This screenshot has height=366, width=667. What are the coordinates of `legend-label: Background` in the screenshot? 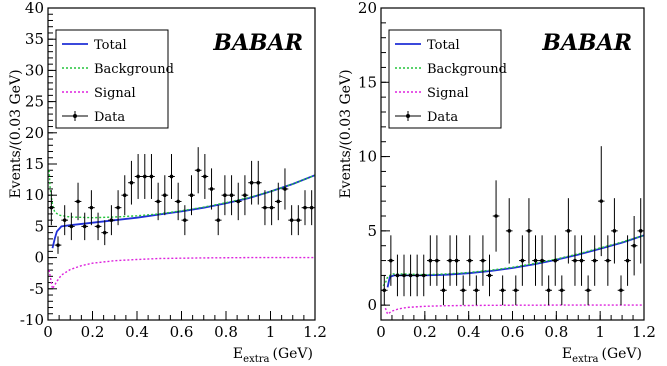 It's located at (134, 69).